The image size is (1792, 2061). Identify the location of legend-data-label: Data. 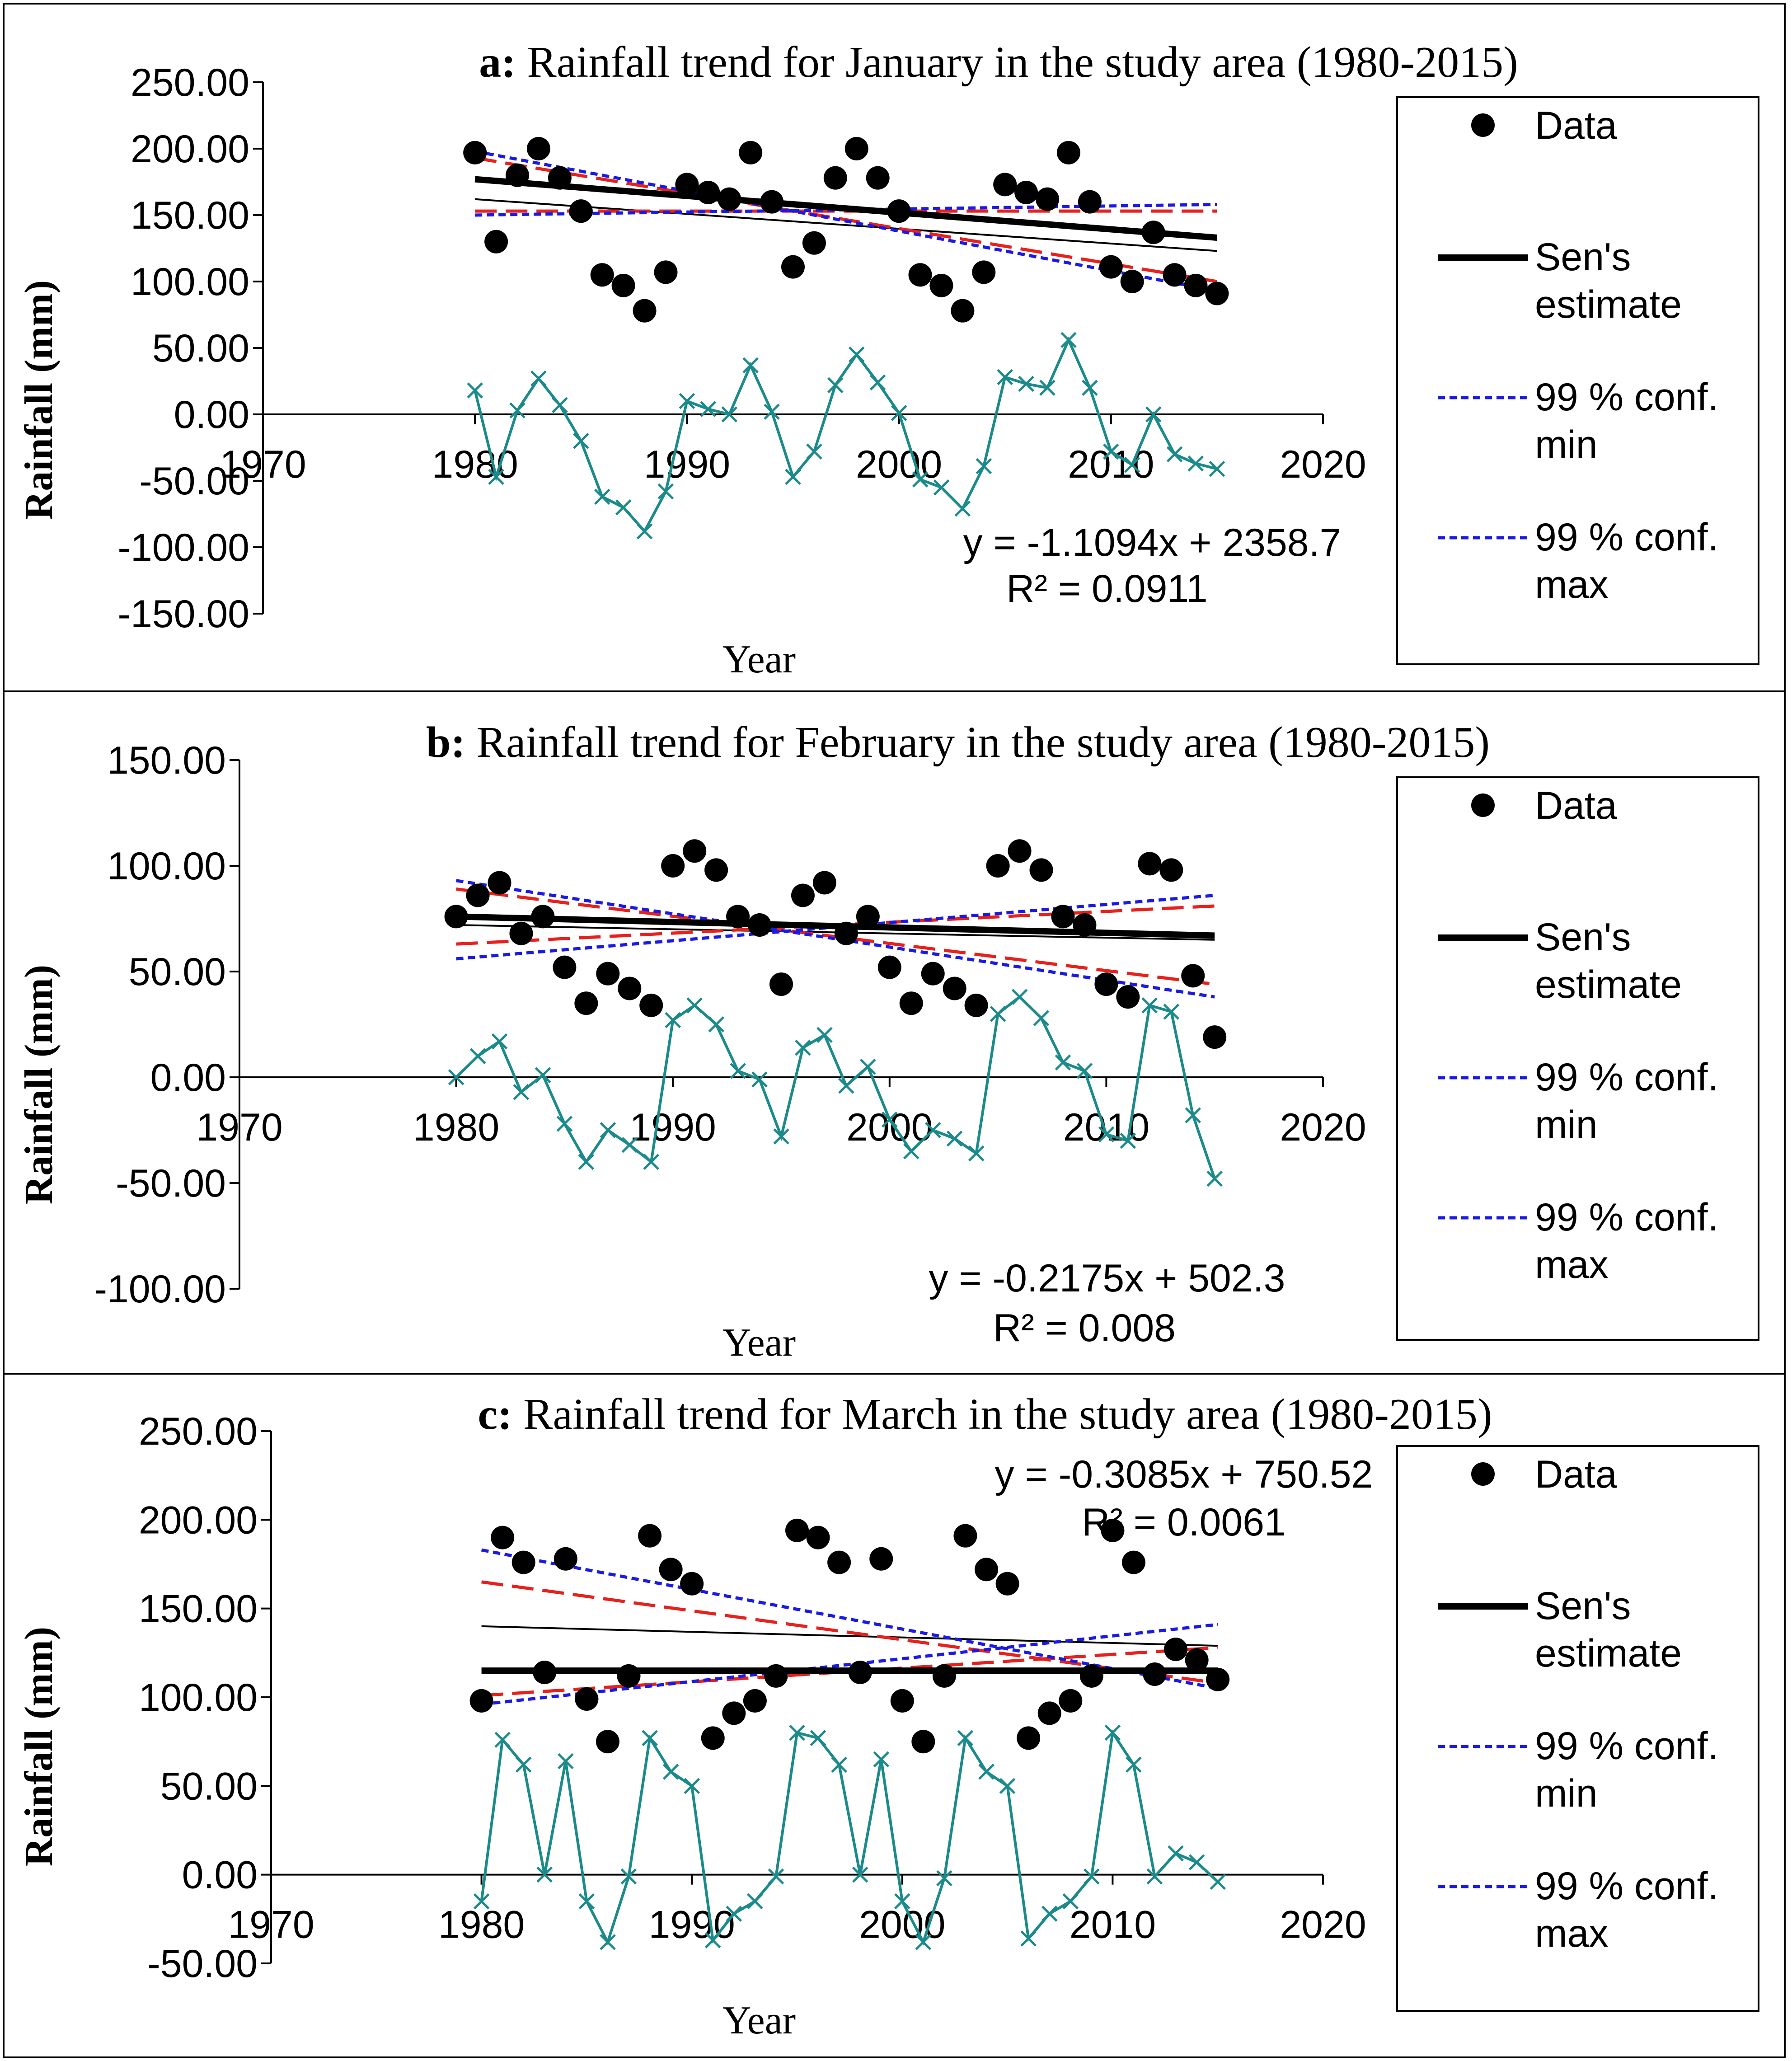
(1576, 806).